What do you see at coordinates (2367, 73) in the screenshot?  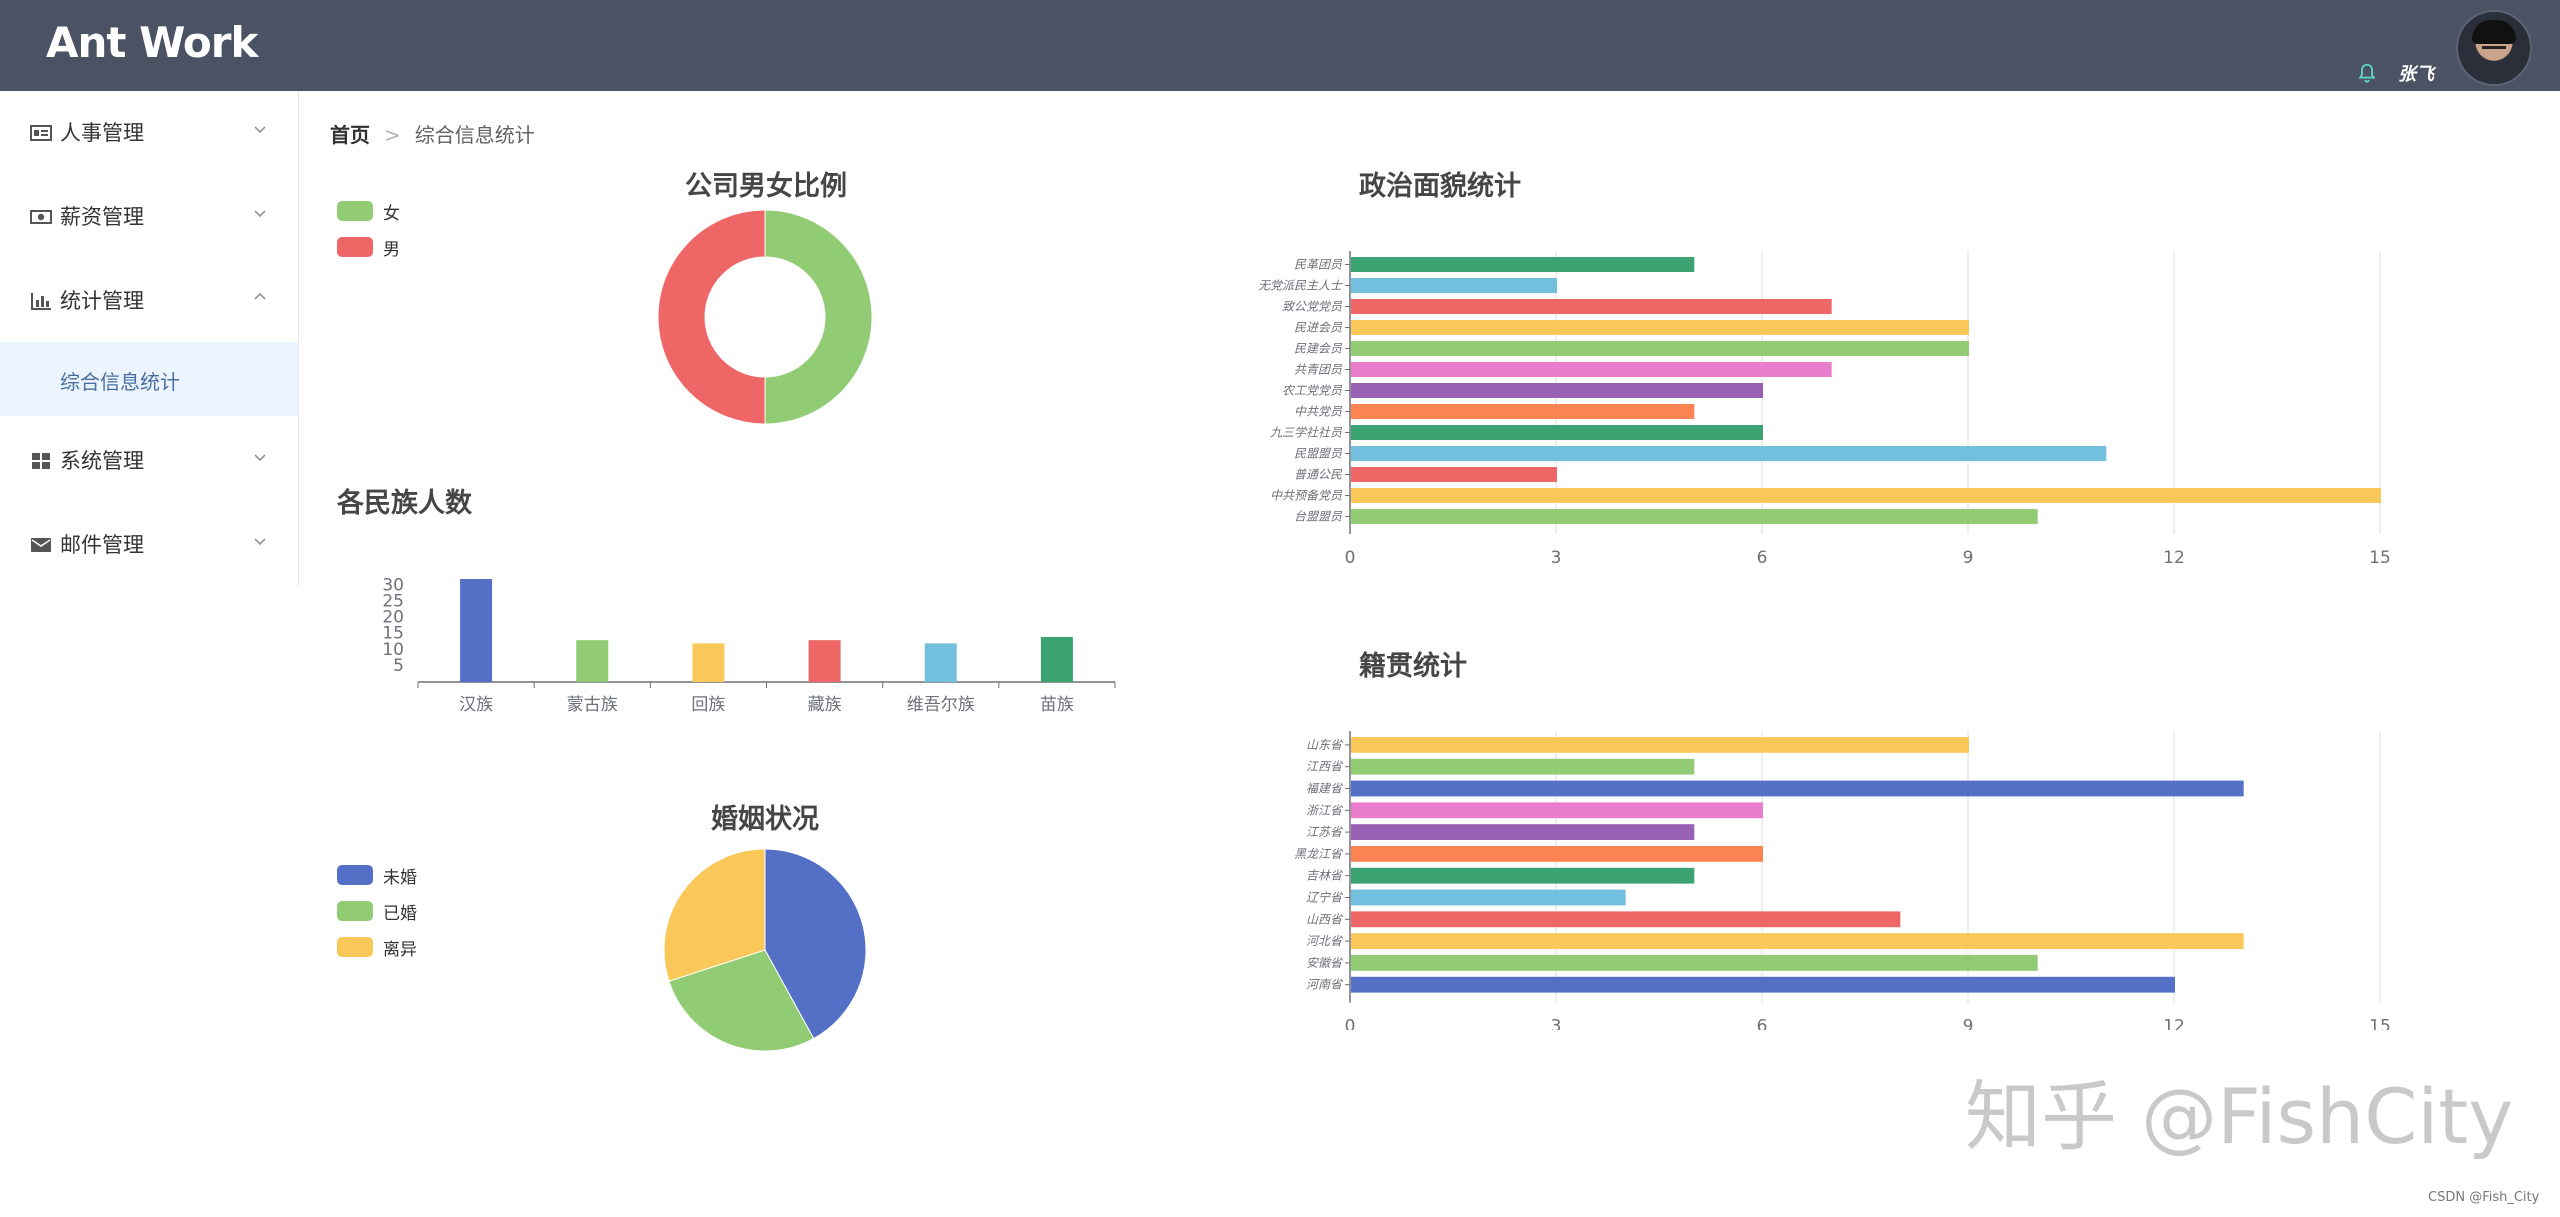 I see `bell-icon` at bounding box center [2367, 73].